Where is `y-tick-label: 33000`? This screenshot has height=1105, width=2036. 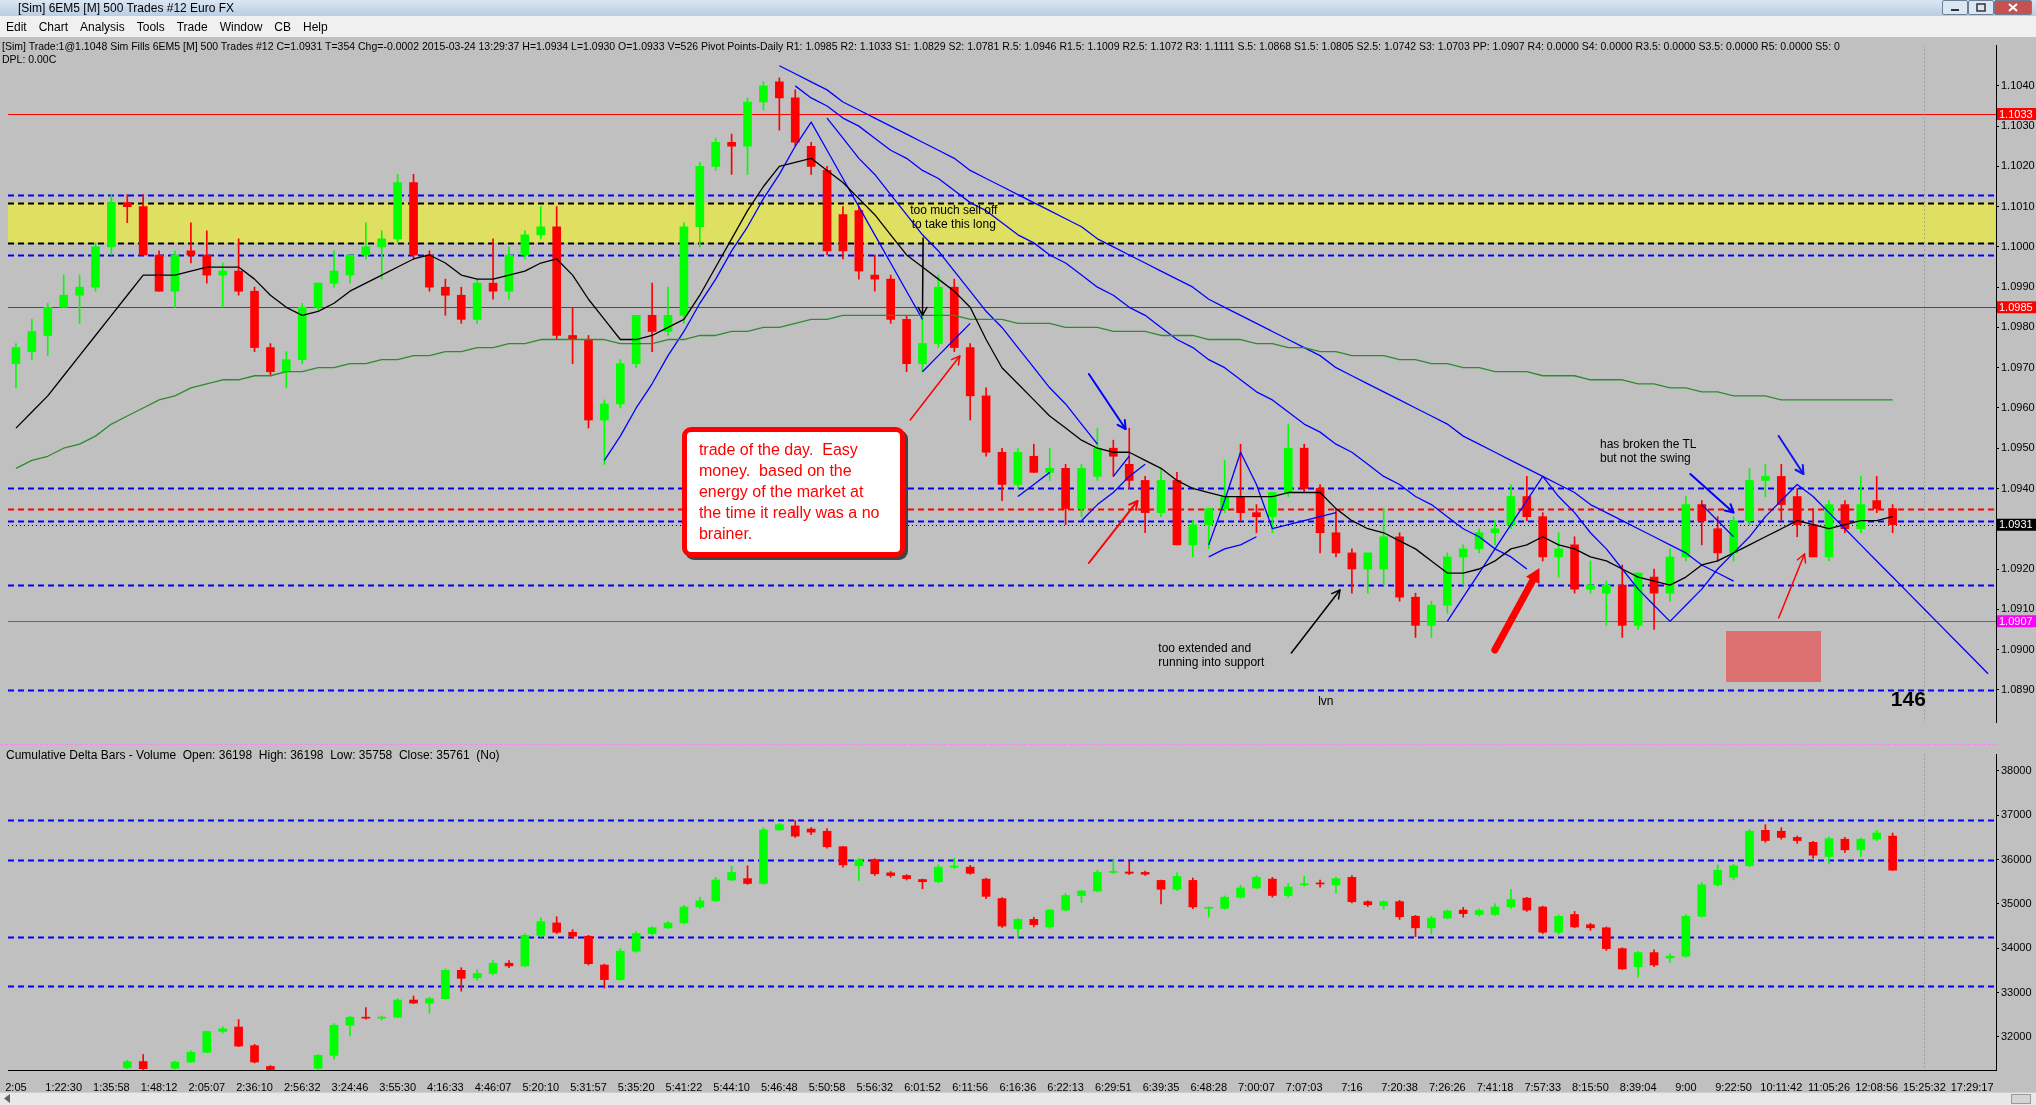 y-tick-label: 33000 is located at coordinates (2016, 991).